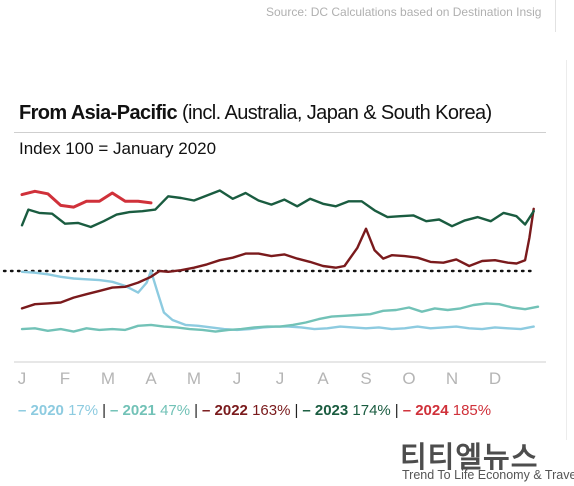  What do you see at coordinates (280, 132) in the screenshot?
I see `title-divider` at bounding box center [280, 132].